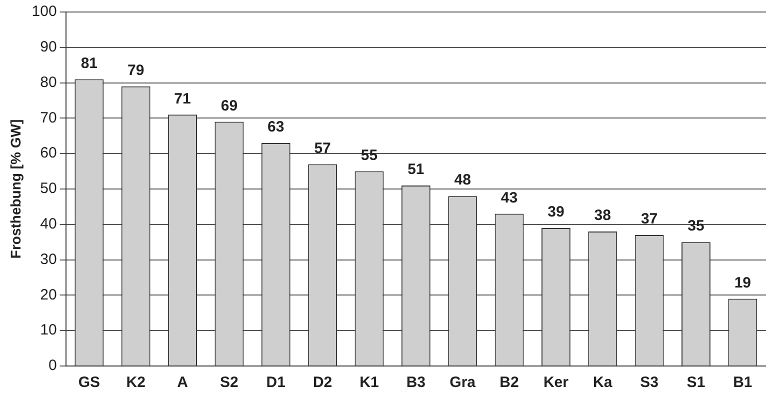 The width and height of the screenshot is (766, 404). Describe the element at coordinates (229, 383) in the screenshot. I see `x-tick-label: S2` at that location.